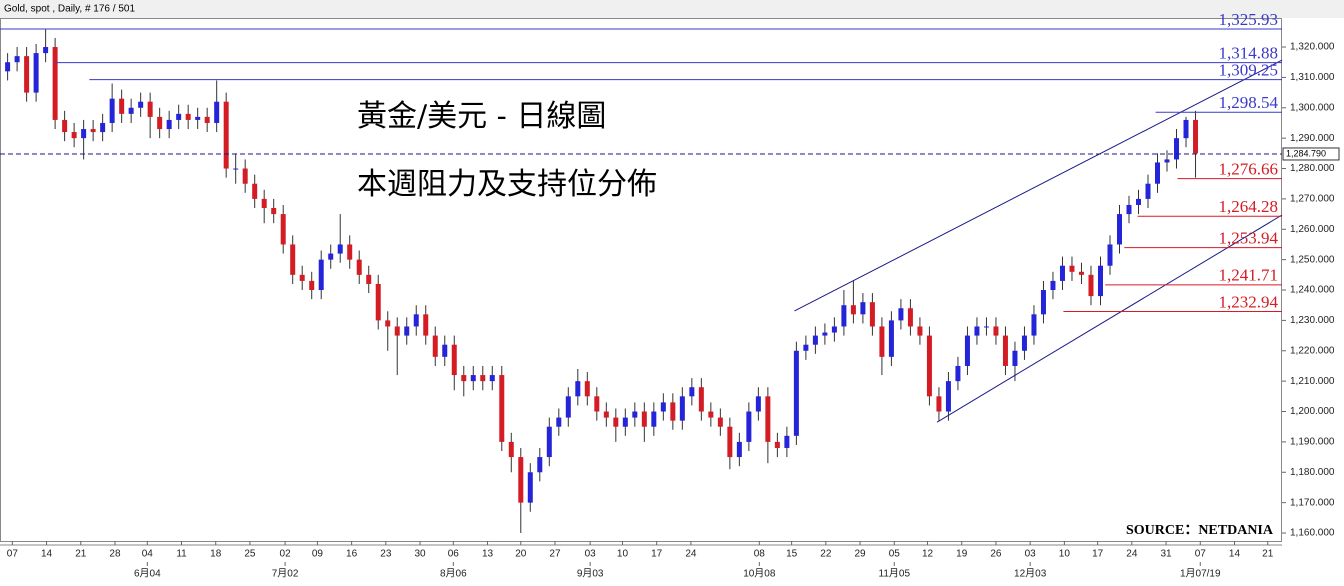  Describe the element at coordinates (826, 554) in the screenshot. I see `x-tick-label: 22` at that location.